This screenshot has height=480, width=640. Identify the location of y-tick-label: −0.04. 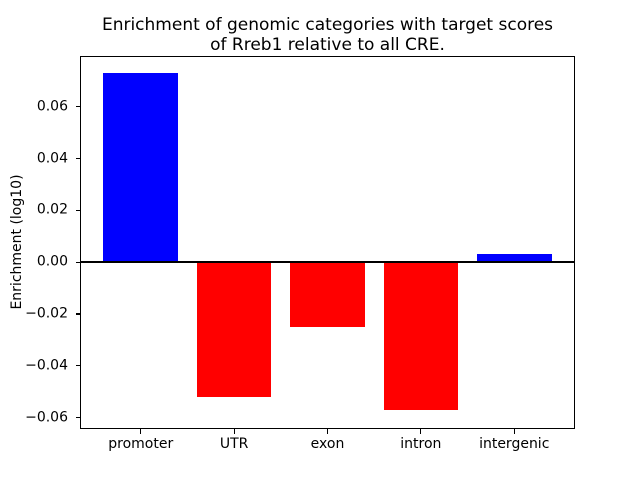
(46, 365).